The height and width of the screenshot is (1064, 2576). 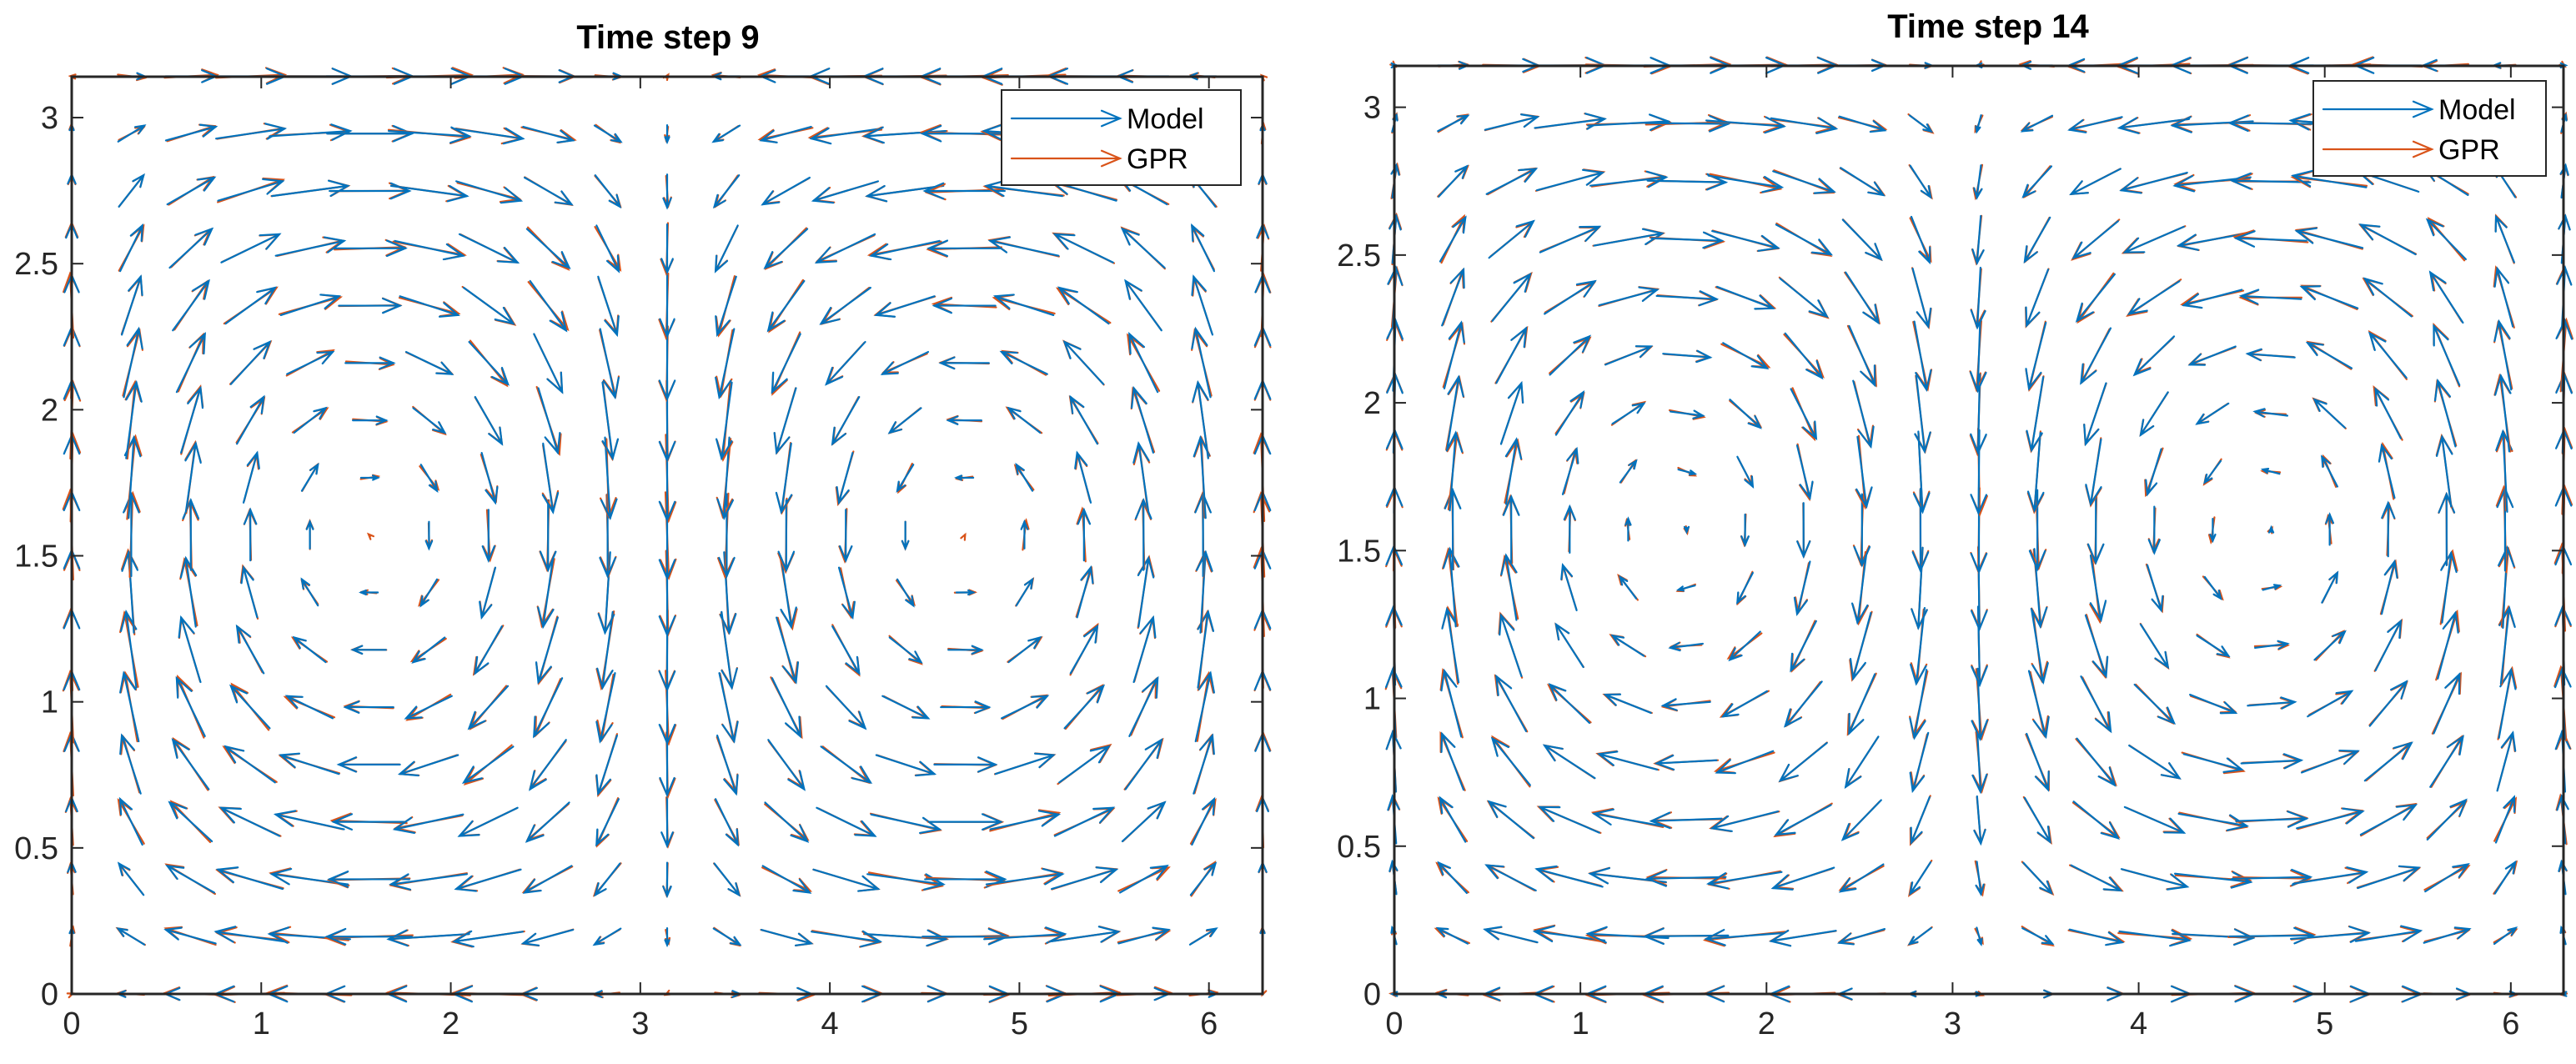 What do you see at coordinates (1359, 256) in the screenshot?
I see `y-tick-label: 2.5` at bounding box center [1359, 256].